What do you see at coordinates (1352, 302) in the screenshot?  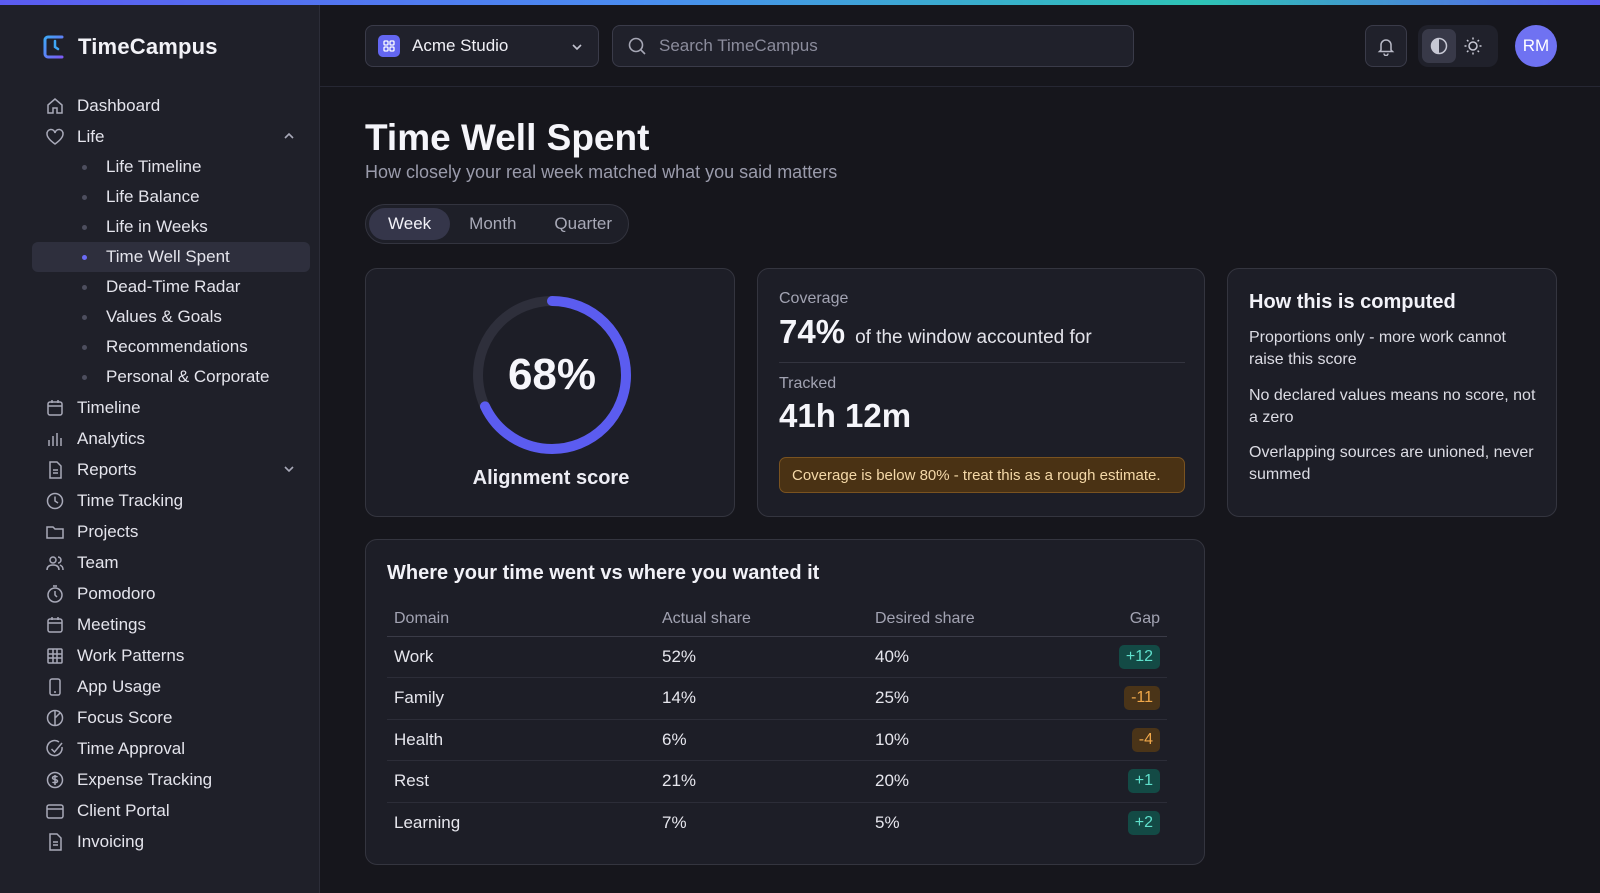 I see `how-computed-title: How this is computed` at bounding box center [1352, 302].